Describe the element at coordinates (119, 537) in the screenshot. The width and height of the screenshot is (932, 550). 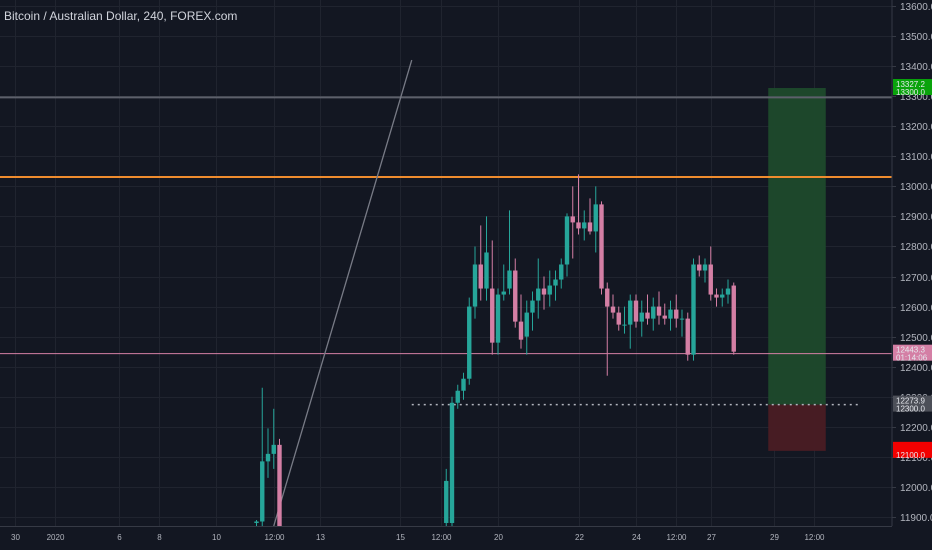
I see `time-tick-label: 6` at that location.